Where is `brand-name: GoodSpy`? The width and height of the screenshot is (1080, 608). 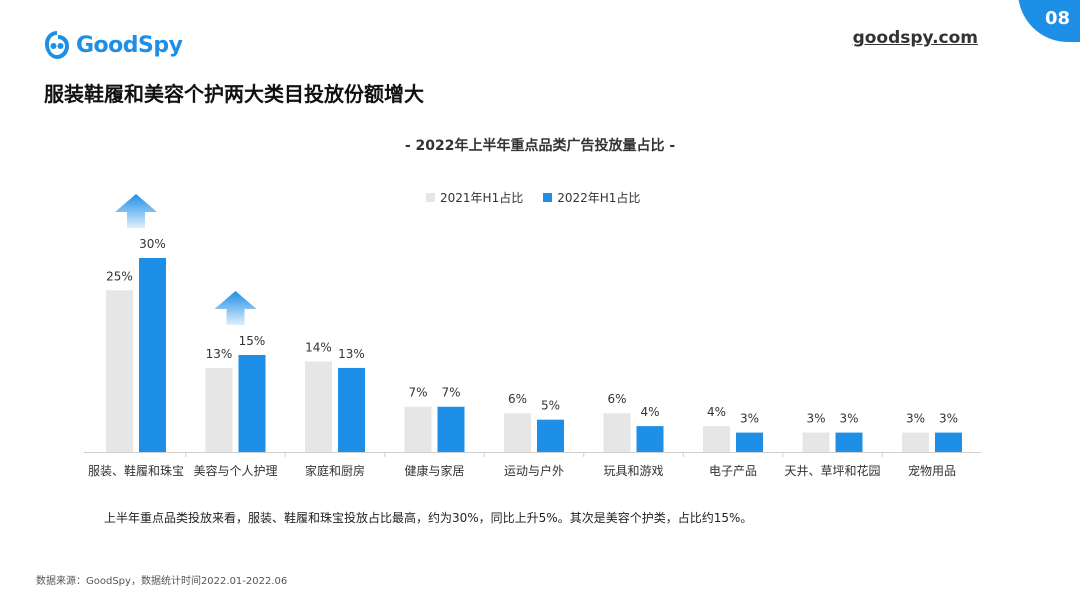
brand-name: GoodSpy is located at coordinates (129, 45).